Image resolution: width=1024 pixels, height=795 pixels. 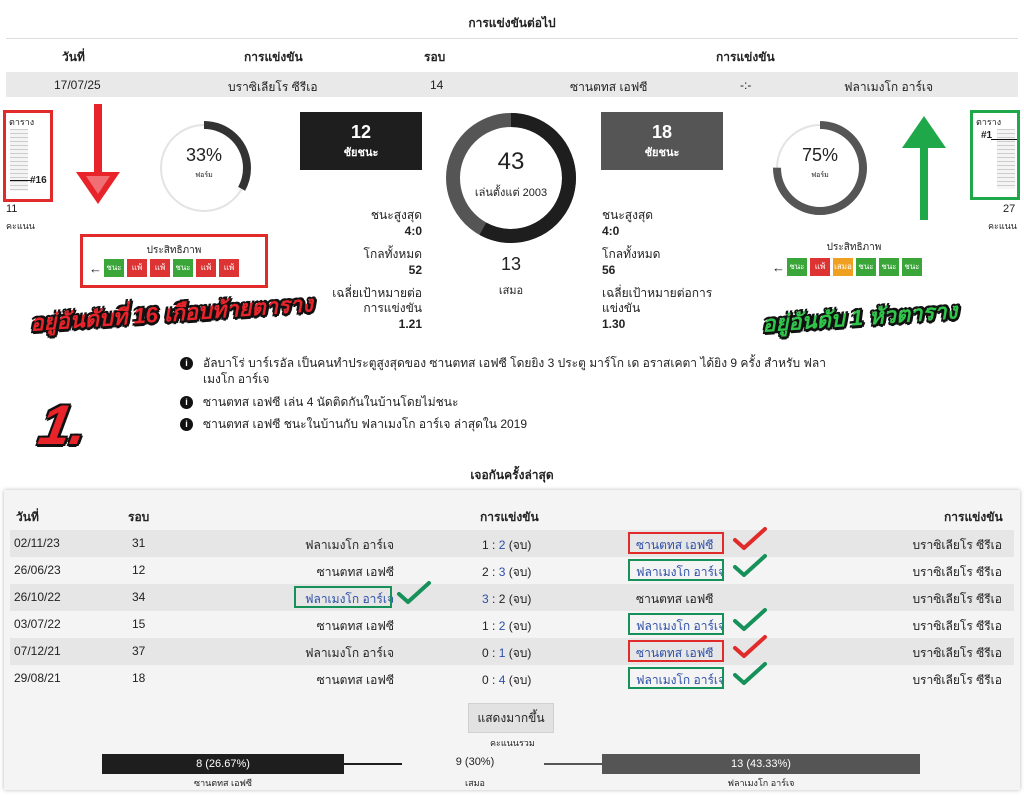 I want to click on home-stat-value: 4:0, so click(x=413, y=231).